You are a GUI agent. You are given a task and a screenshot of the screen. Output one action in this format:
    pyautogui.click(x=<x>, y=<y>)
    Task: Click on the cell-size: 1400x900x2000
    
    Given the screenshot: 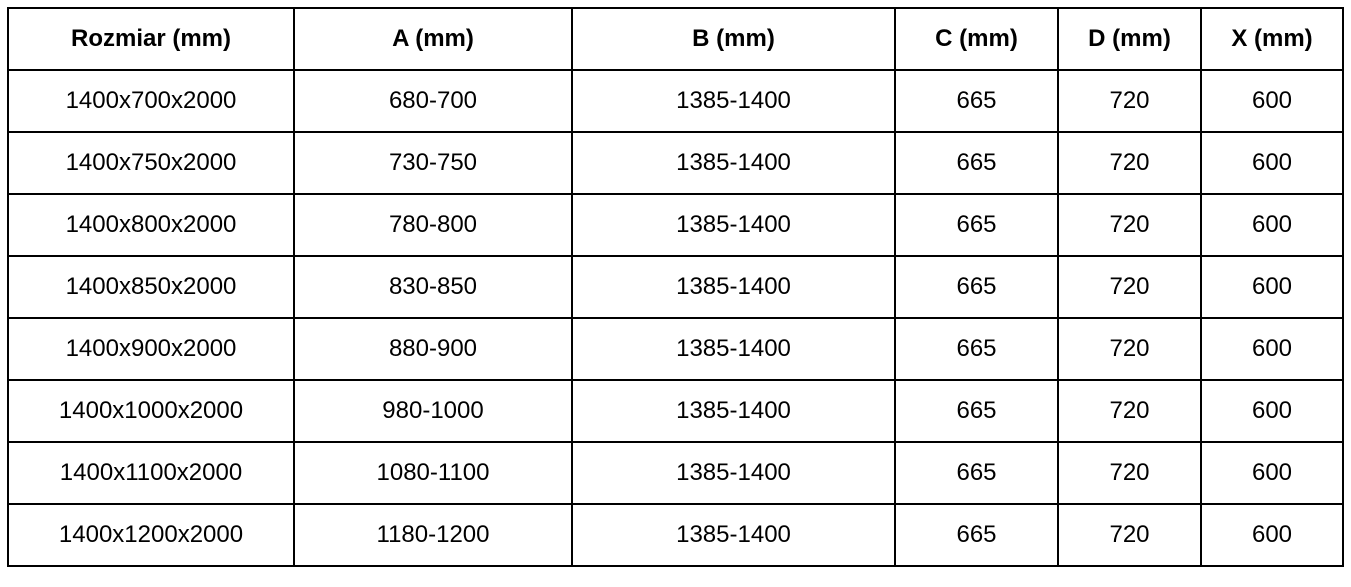 What is the action you would take?
    pyautogui.click(x=151, y=349)
    